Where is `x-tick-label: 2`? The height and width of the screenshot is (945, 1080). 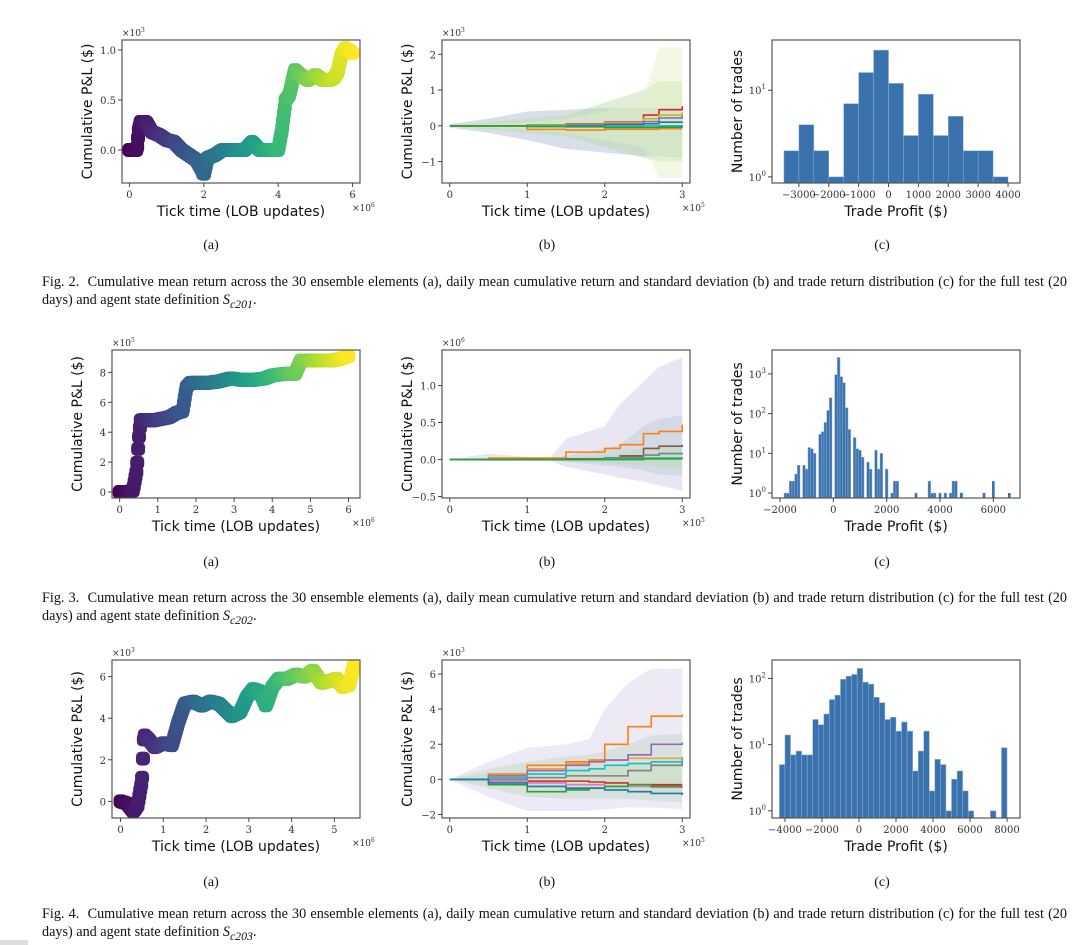 x-tick-label: 2 is located at coordinates (206, 830).